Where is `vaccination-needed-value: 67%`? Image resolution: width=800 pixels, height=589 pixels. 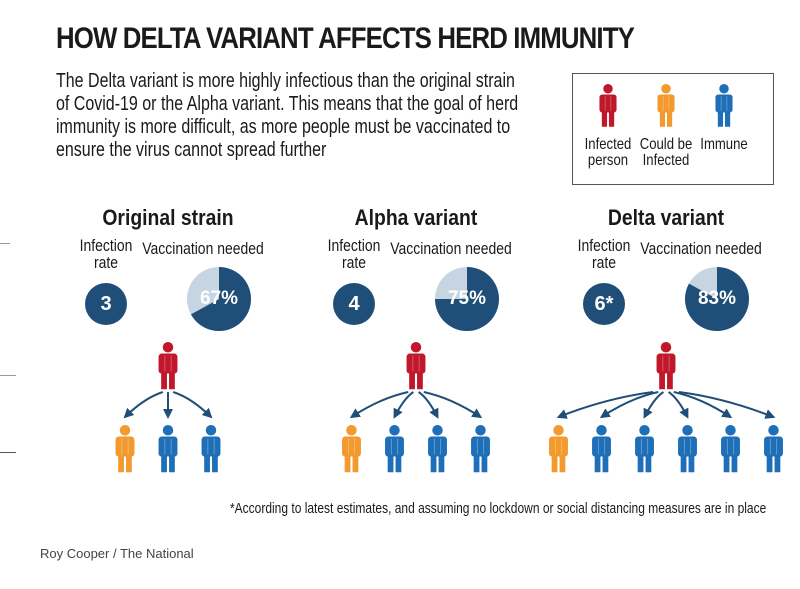 vaccination-needed-value: 67% is located at coordinates (219, 298).